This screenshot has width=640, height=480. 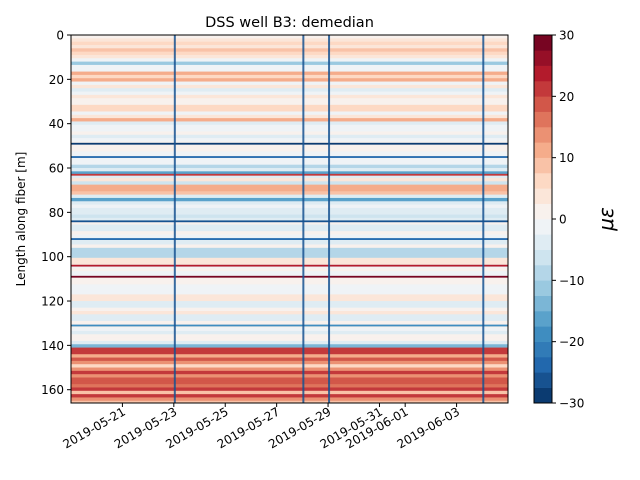 What do you see at coordinates (571, 404) in the screenshot?
I see `colorbar-tick-label: −30` at bounding box center [571, 404].